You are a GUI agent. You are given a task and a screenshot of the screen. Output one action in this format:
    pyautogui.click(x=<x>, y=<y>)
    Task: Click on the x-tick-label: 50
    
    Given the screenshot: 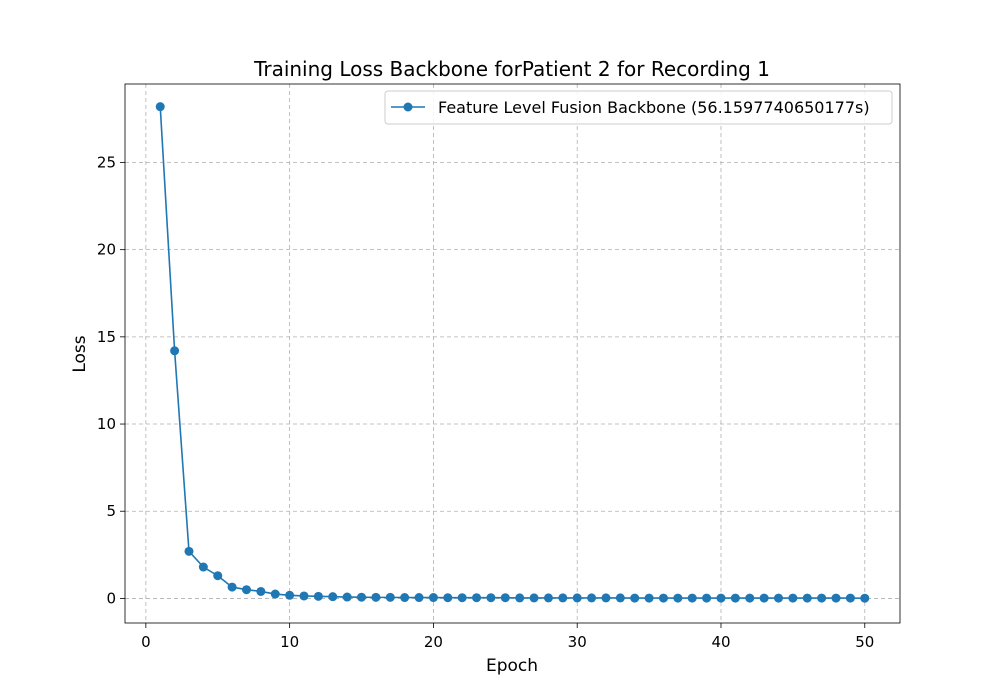 What is the action you would take?
    pyautogui.click(x=864, y=642)
    